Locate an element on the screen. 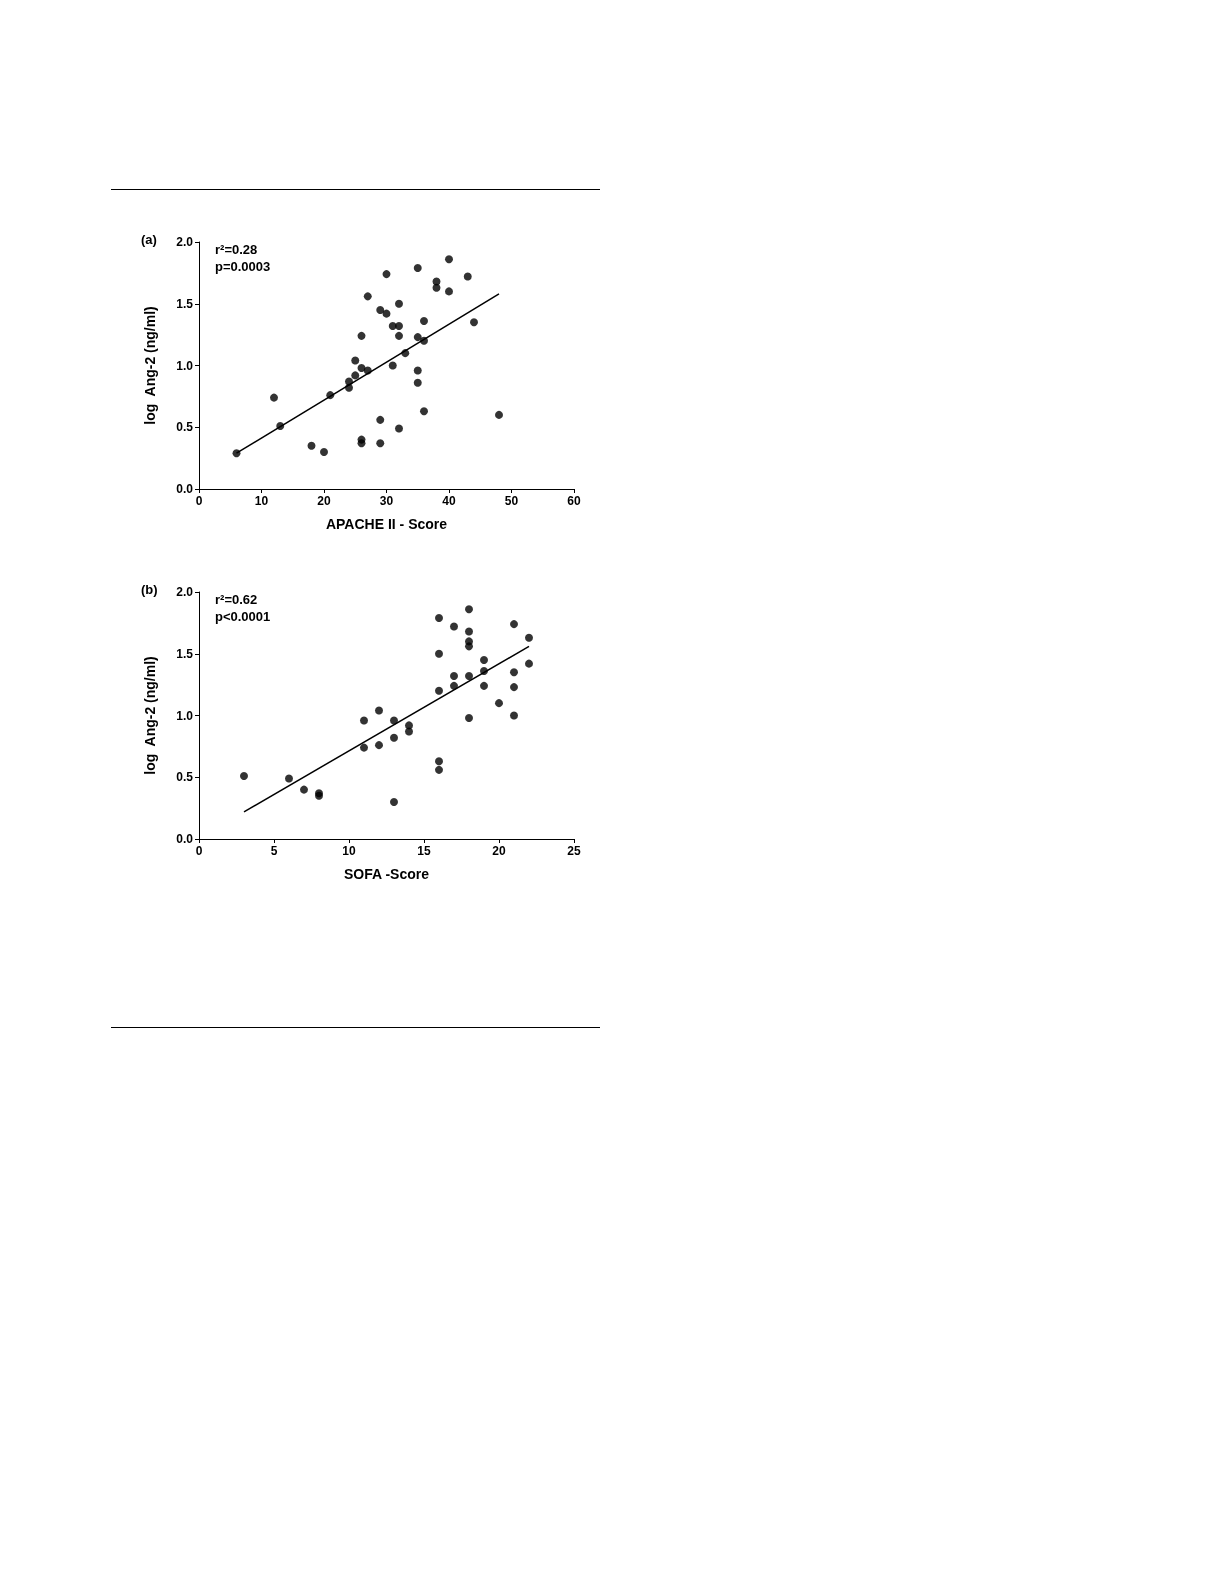  x-tick-label: 15 is located at coordinates (424, 851).